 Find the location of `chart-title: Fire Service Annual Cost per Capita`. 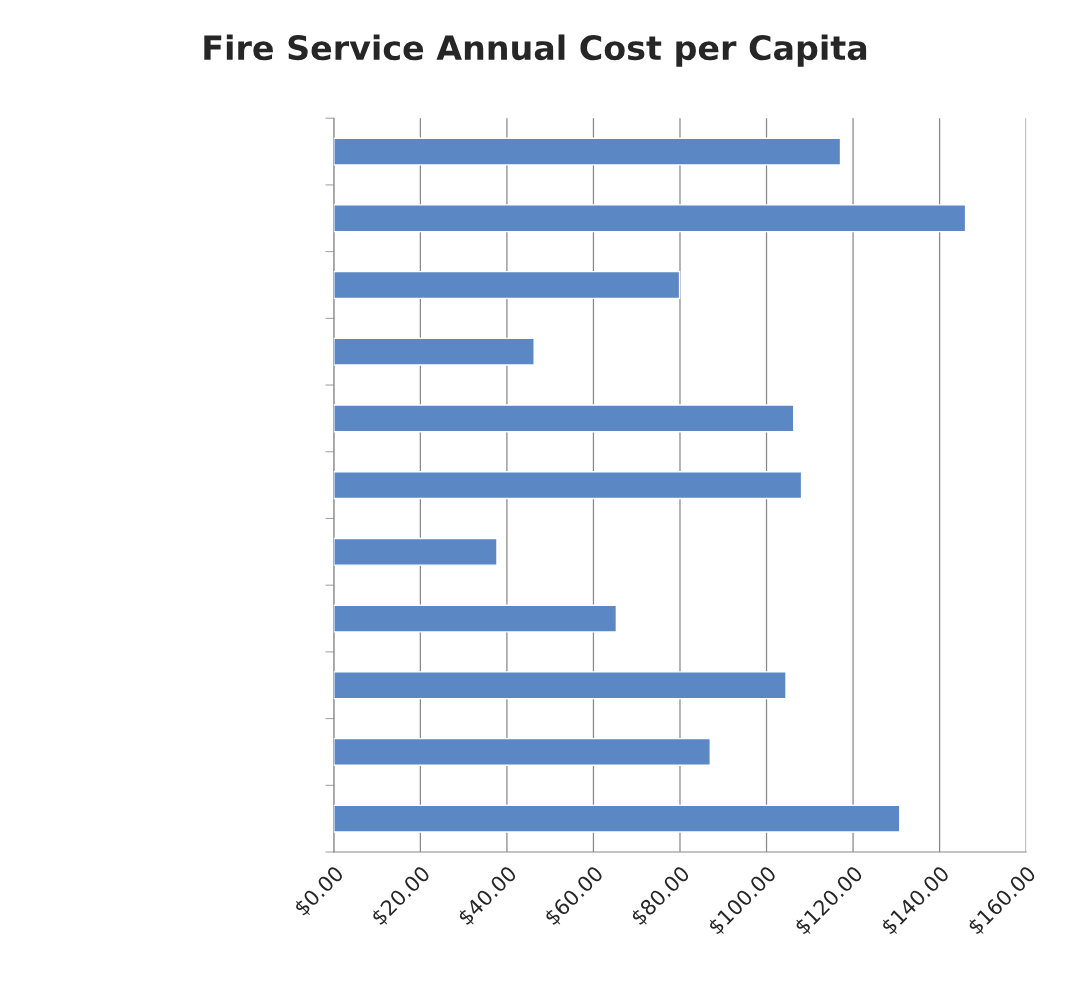

chart-title: Fire Service Annual Cost per Capita is located at coordinates (535, 50).